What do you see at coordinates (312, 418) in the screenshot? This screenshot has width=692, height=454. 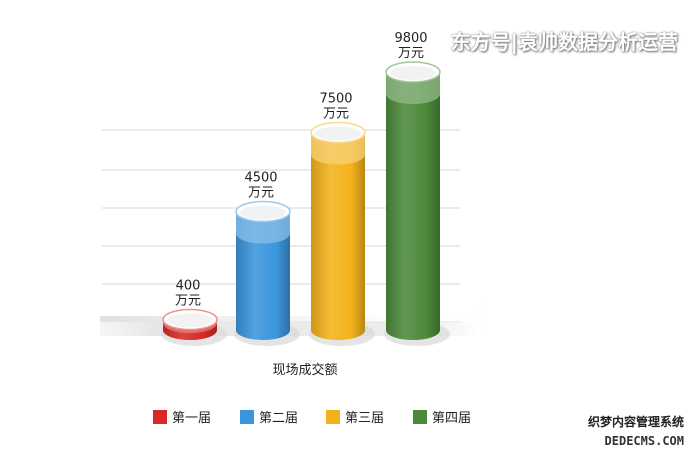 I see `legend: 第一届 第二届 第三届 第四届` at bounding box center [312, 418].